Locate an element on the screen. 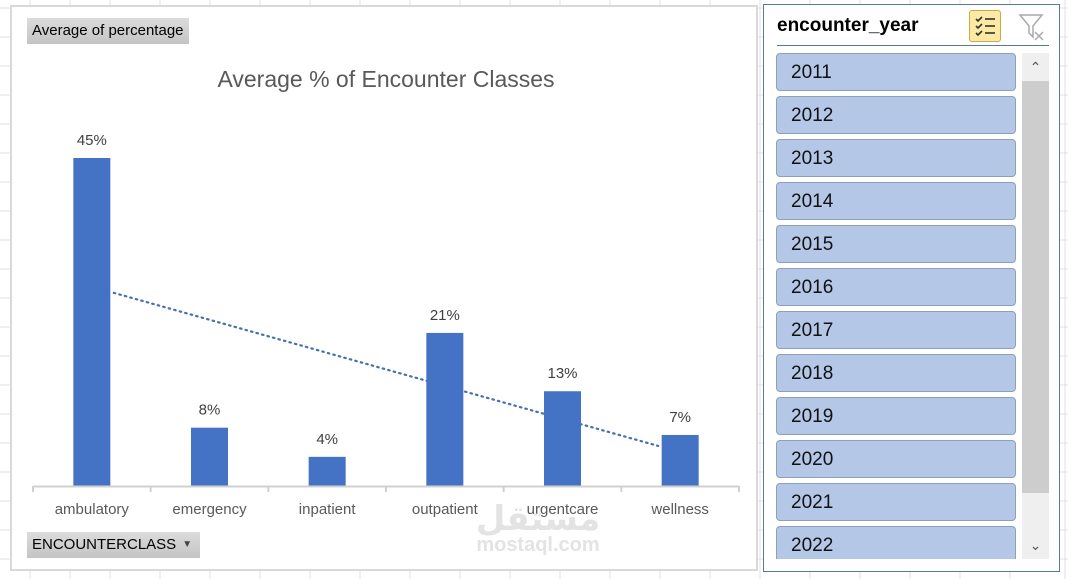 The height and width of the screenshot is (579, 1068). slicer-title: encounter_year is located at coordinates (848, 25).